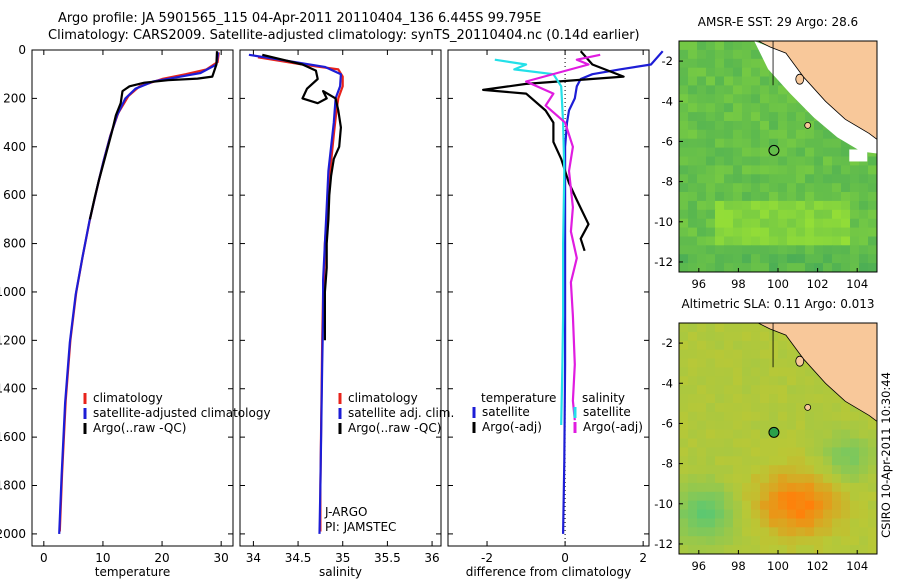  Describe the element at coordinates (800, 79) in the screenshot. I see `sst-map-land-island` at that location.